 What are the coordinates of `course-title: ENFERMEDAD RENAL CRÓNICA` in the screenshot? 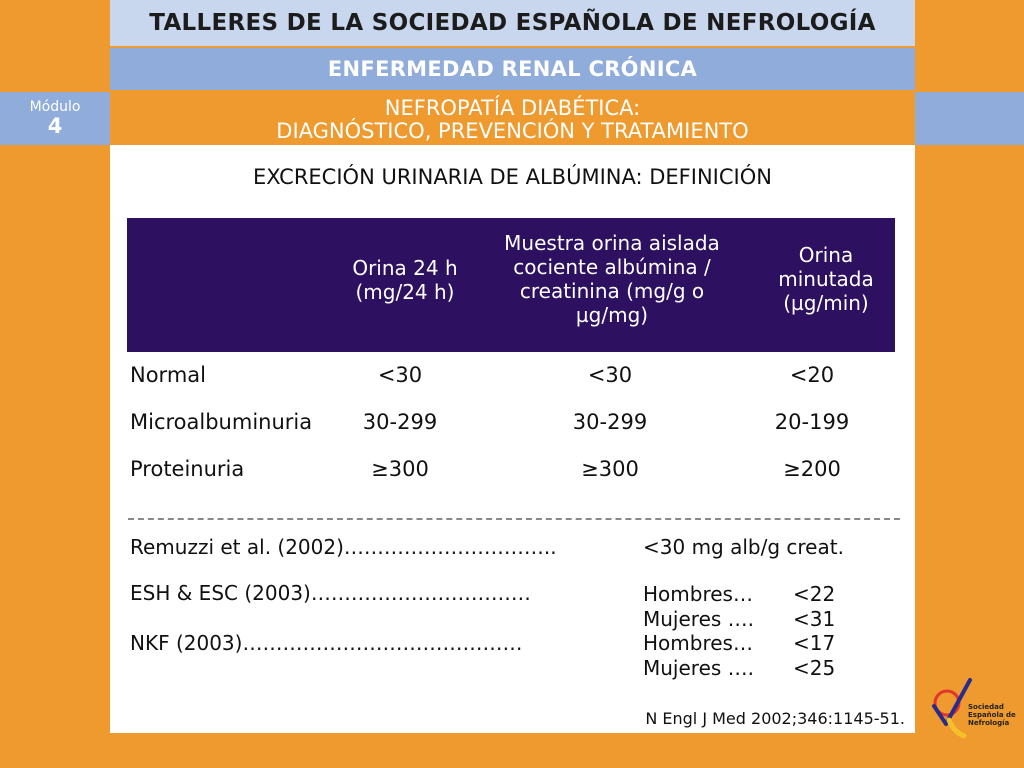 It's located at (512, 69).